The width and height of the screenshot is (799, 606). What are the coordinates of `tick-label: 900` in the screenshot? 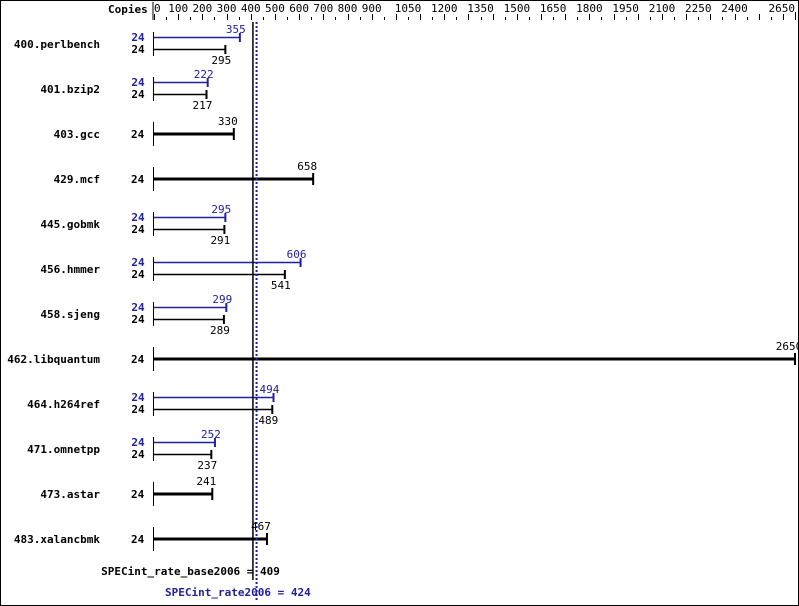 It's located at (372, 8).